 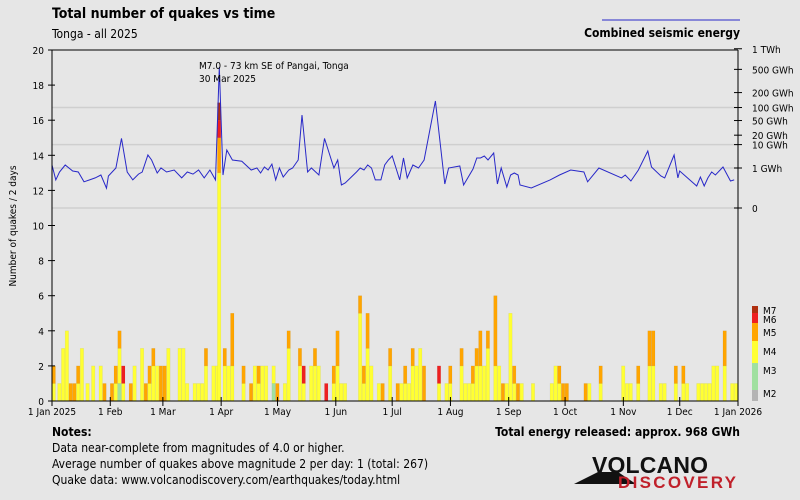 I want to click on y-tick-label: 6, so click(x=41, y=297).